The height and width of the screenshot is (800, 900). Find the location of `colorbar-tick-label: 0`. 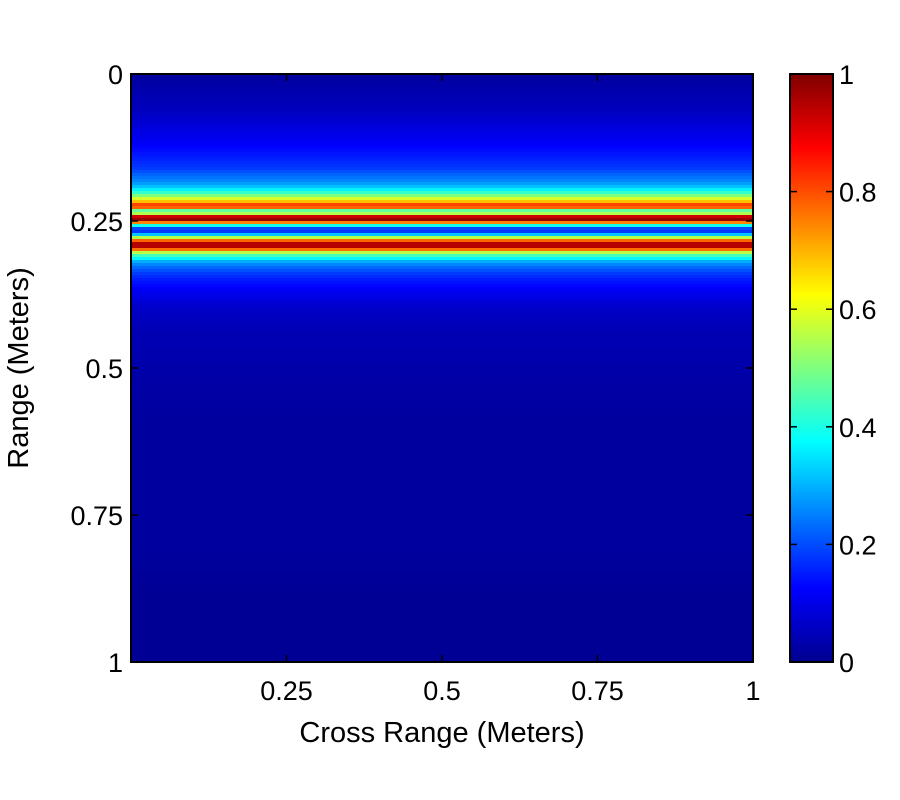

colorbar-tick-label: 0 is located at coordinates (846, 663).